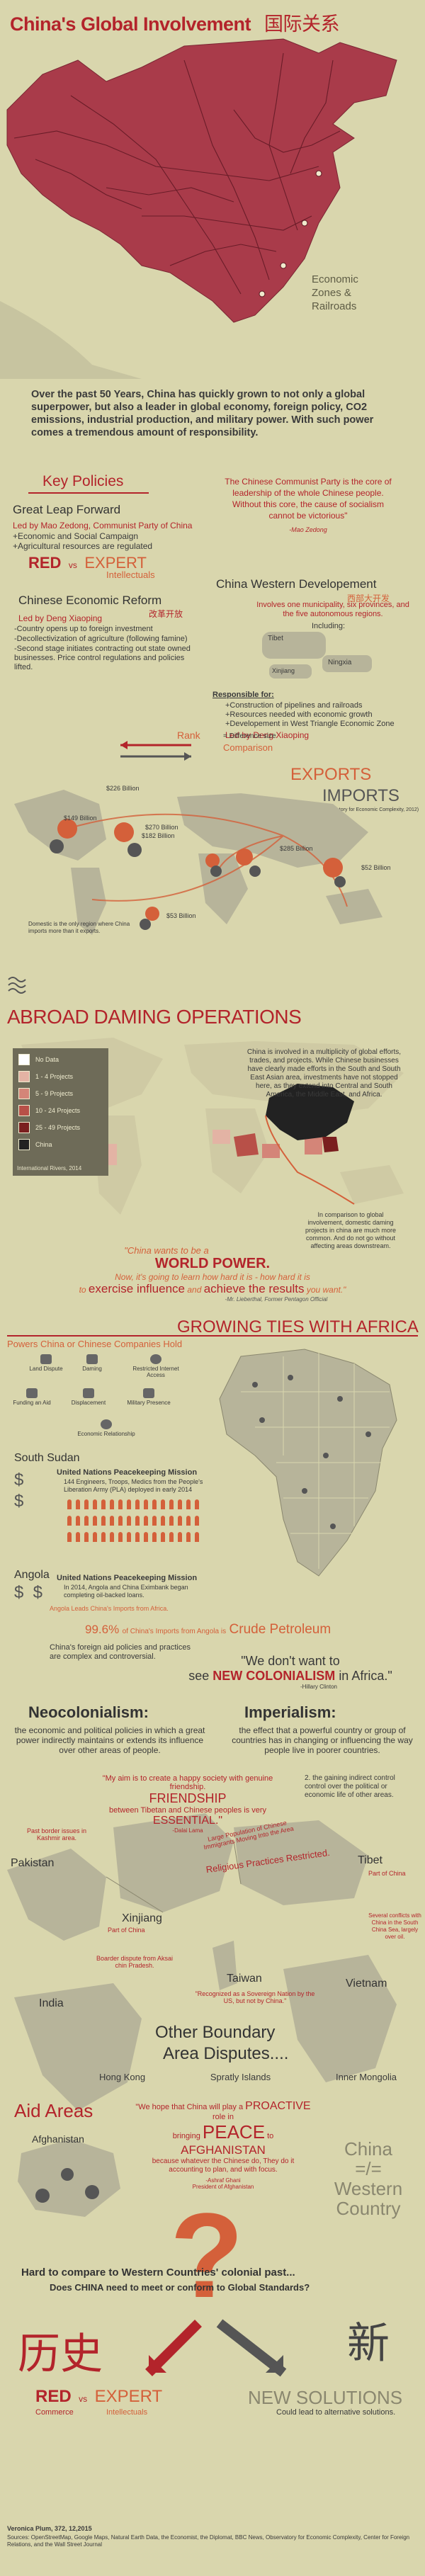  I want to click on legend-label: 25 - 49 Projects, so click(58, 1127).